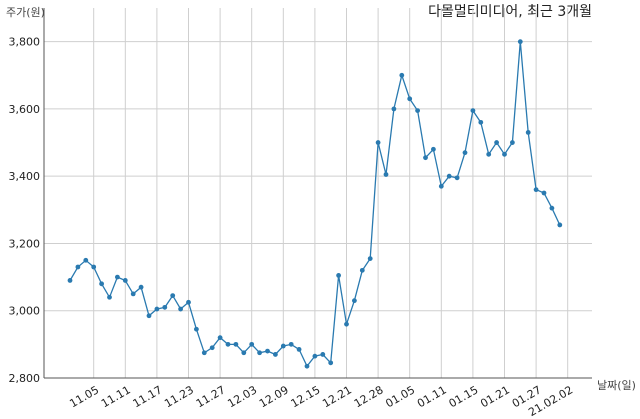 The width and height of the screenshot is (640, 419). What do you see at coordinates (337, 396) in the screenshot?
I see `x-tick-label: 12.21` at bounding box center [337, 396].